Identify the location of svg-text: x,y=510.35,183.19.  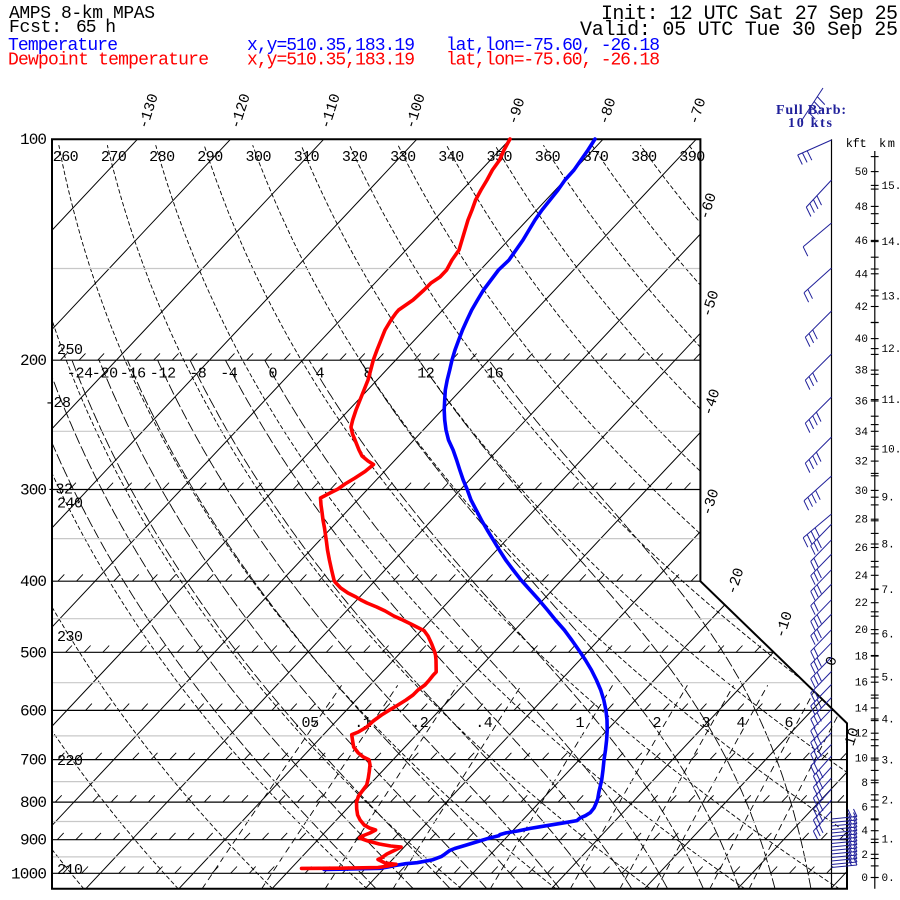
(331, 61).